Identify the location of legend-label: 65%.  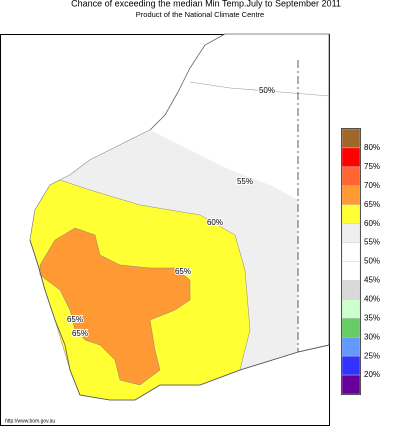
(372, 204).